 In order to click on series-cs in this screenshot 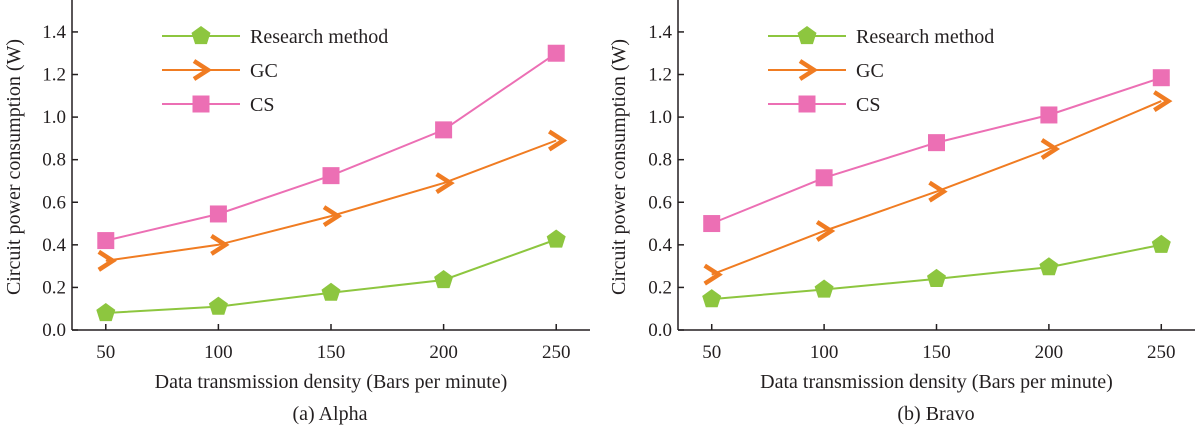, I will do `click(936, 151)`.